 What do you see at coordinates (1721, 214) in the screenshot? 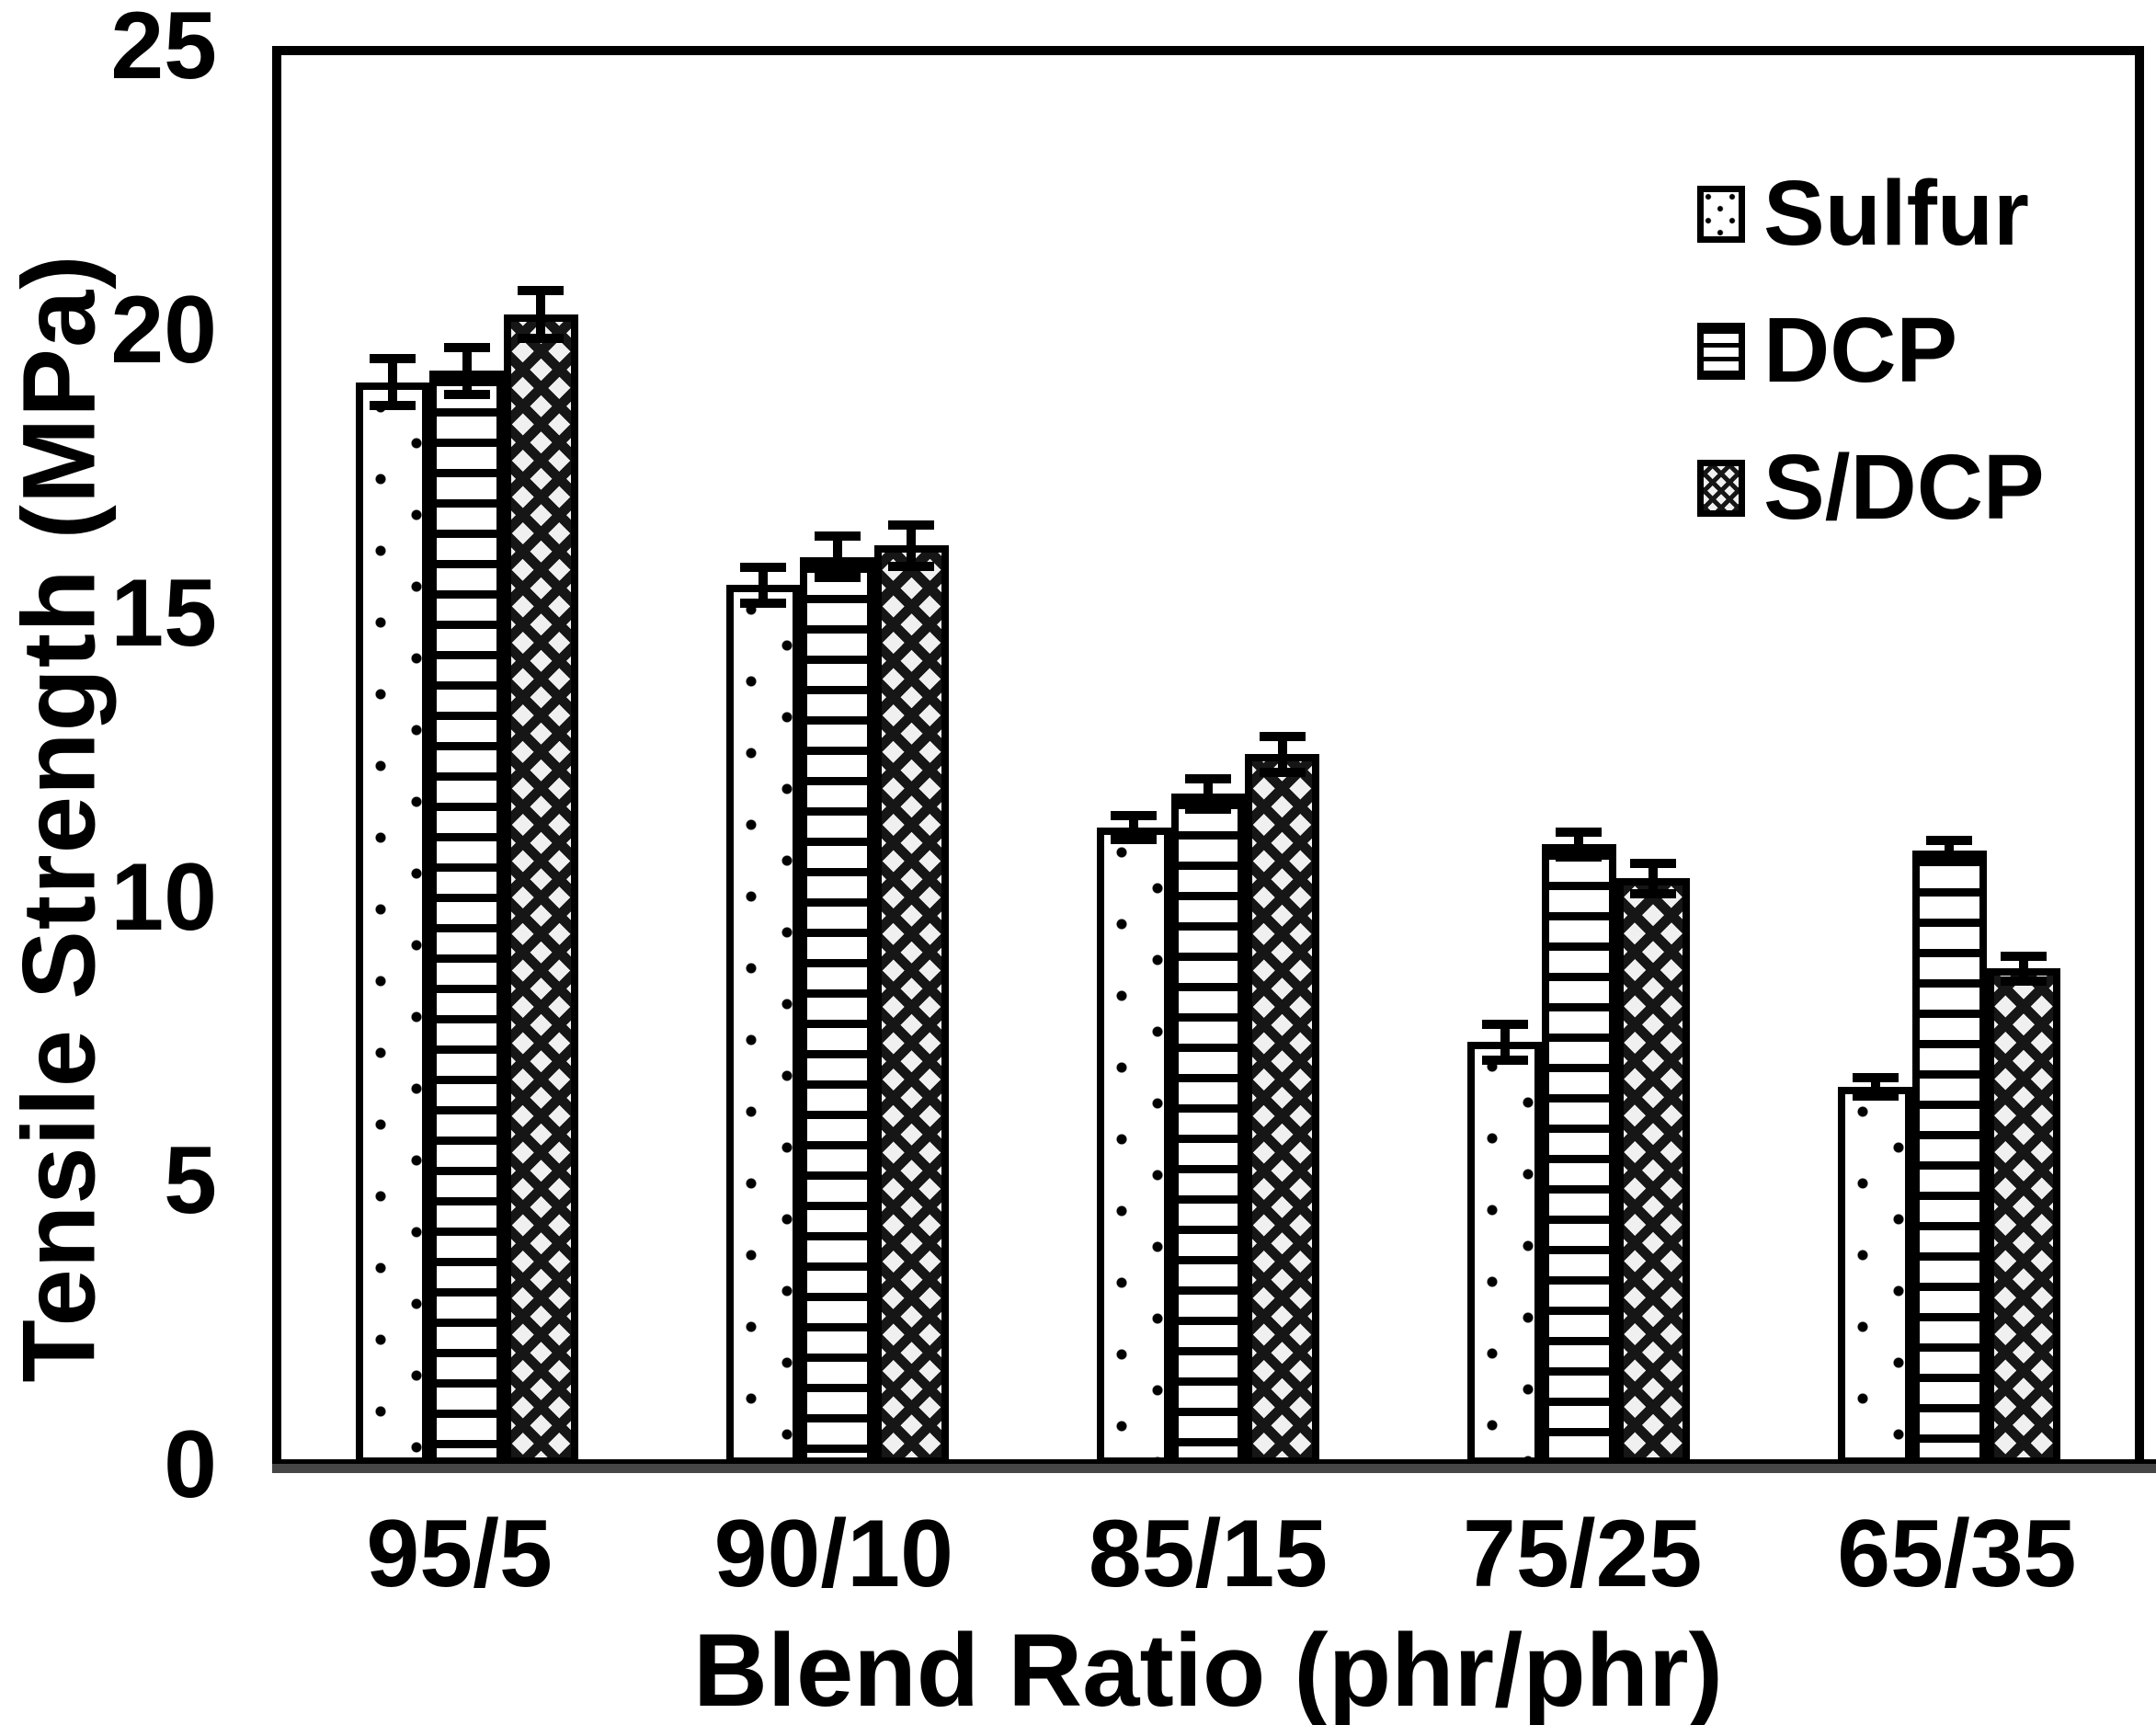
I see `sulfur-dots-swatch-icon` at bounding box center [1721, 214].